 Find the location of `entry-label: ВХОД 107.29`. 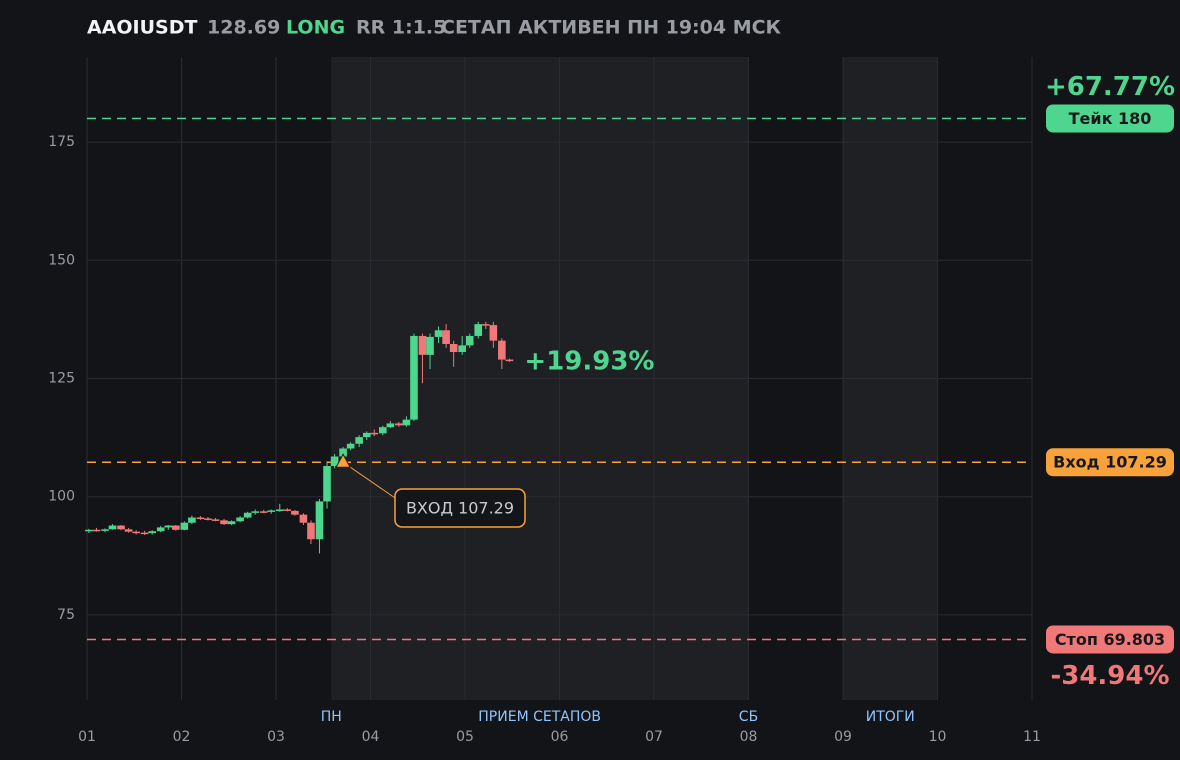

entry-label: ВХОД 107.29 is located at coordinates (460, 508).